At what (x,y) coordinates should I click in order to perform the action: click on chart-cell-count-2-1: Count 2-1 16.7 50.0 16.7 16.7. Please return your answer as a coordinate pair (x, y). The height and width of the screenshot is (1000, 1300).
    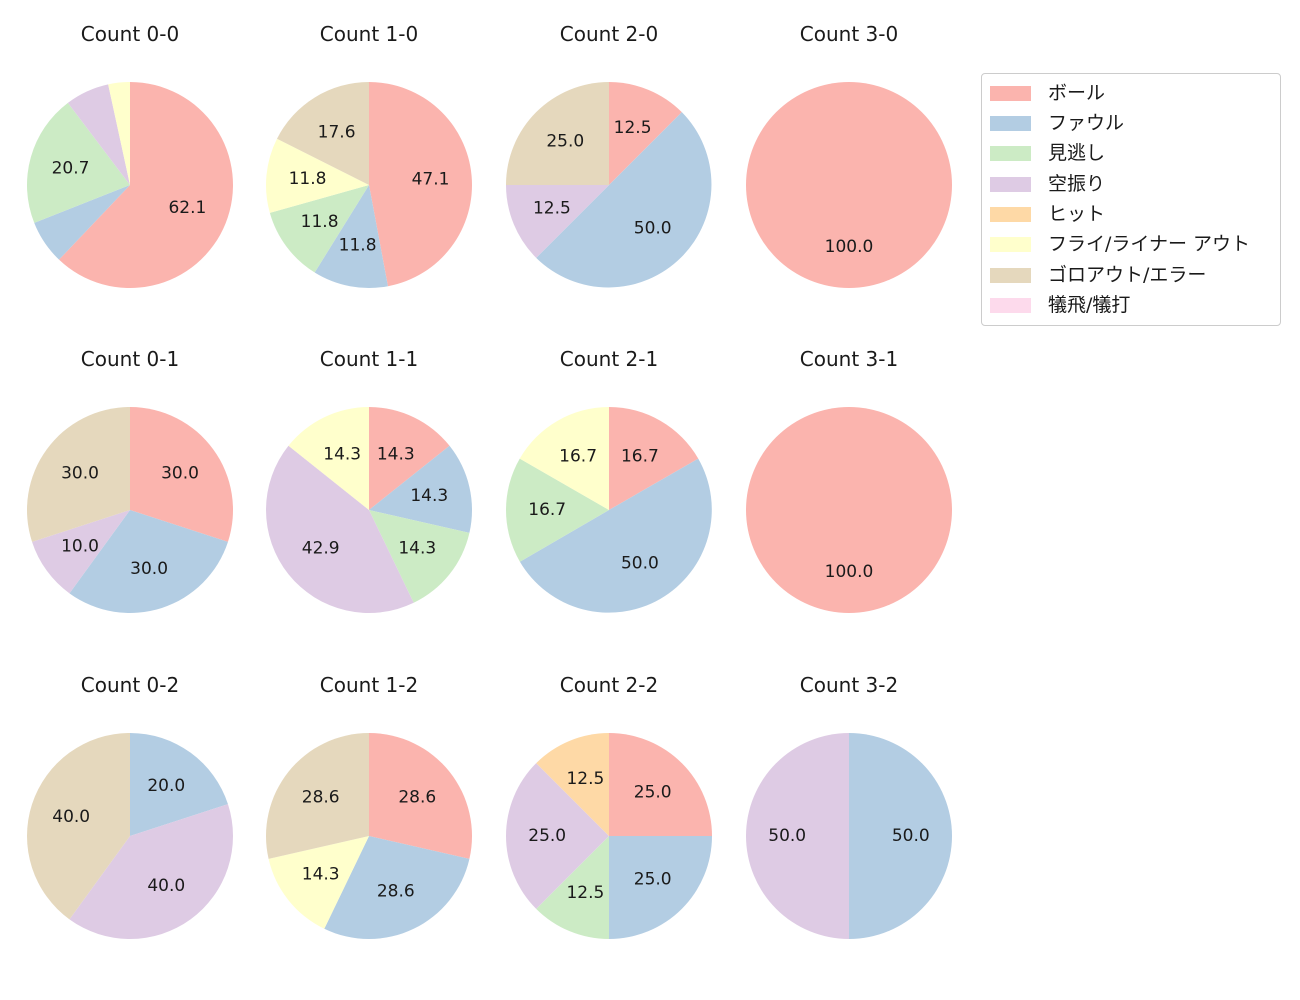
    Looking at the image, I should click on (609, 481).